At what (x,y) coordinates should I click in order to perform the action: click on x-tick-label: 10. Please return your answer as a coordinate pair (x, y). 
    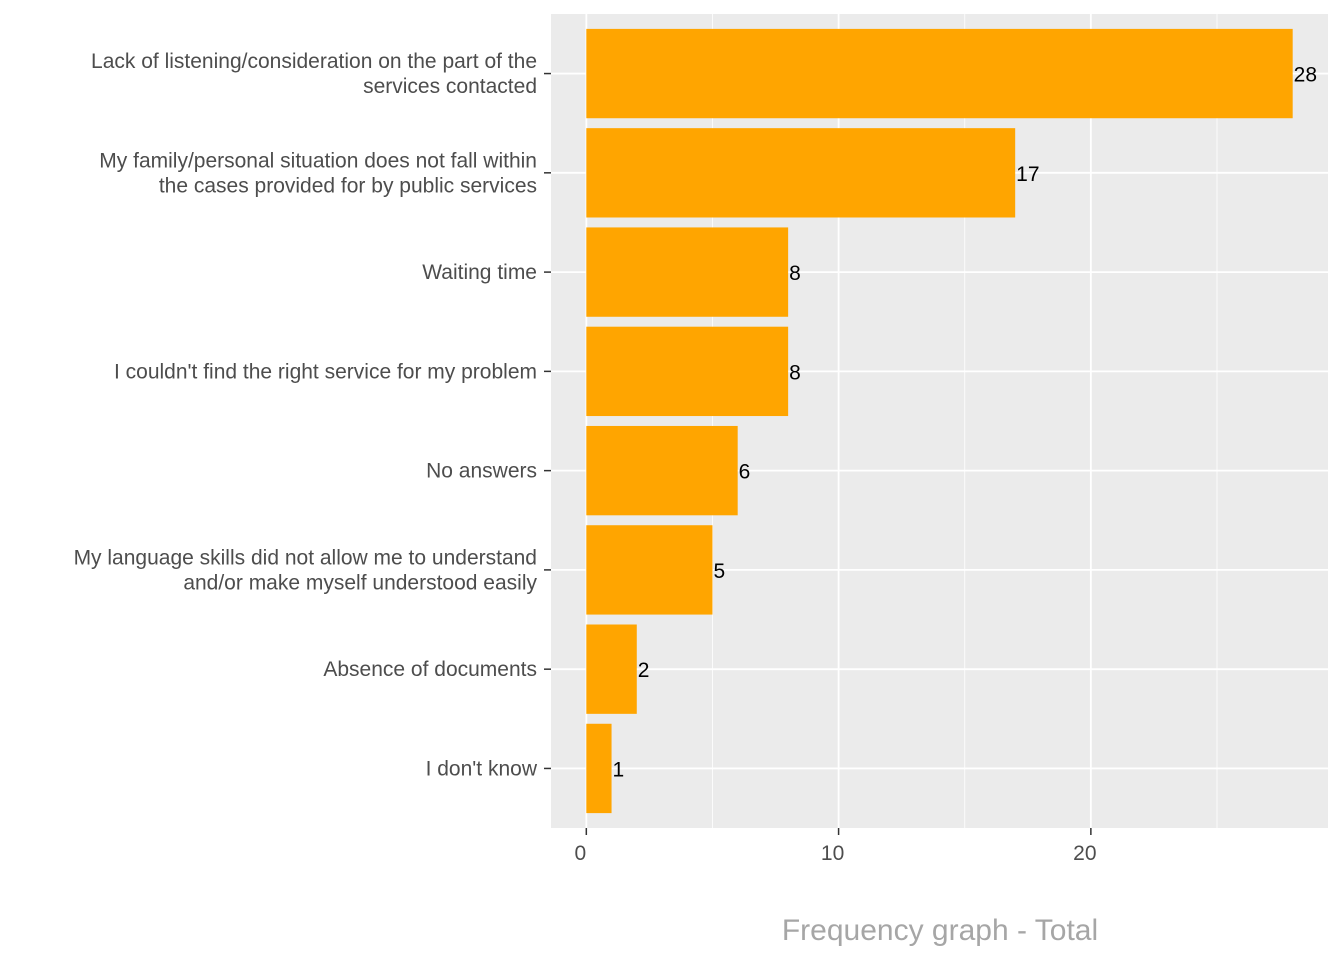
    Looking at the image, I should click on (832, 853).